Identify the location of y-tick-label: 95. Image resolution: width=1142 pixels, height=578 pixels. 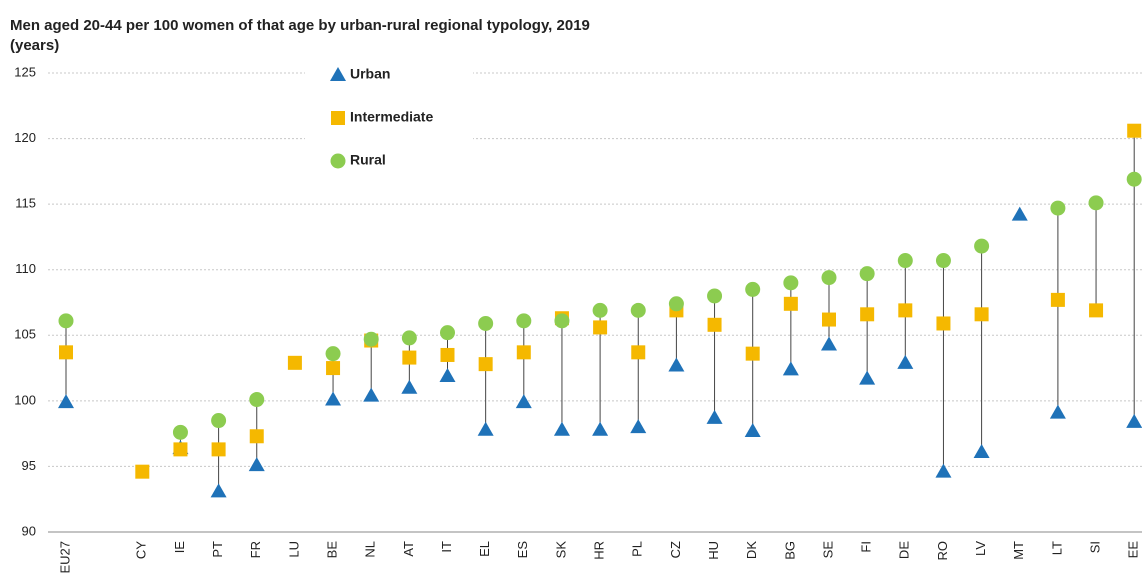
(29, 465).